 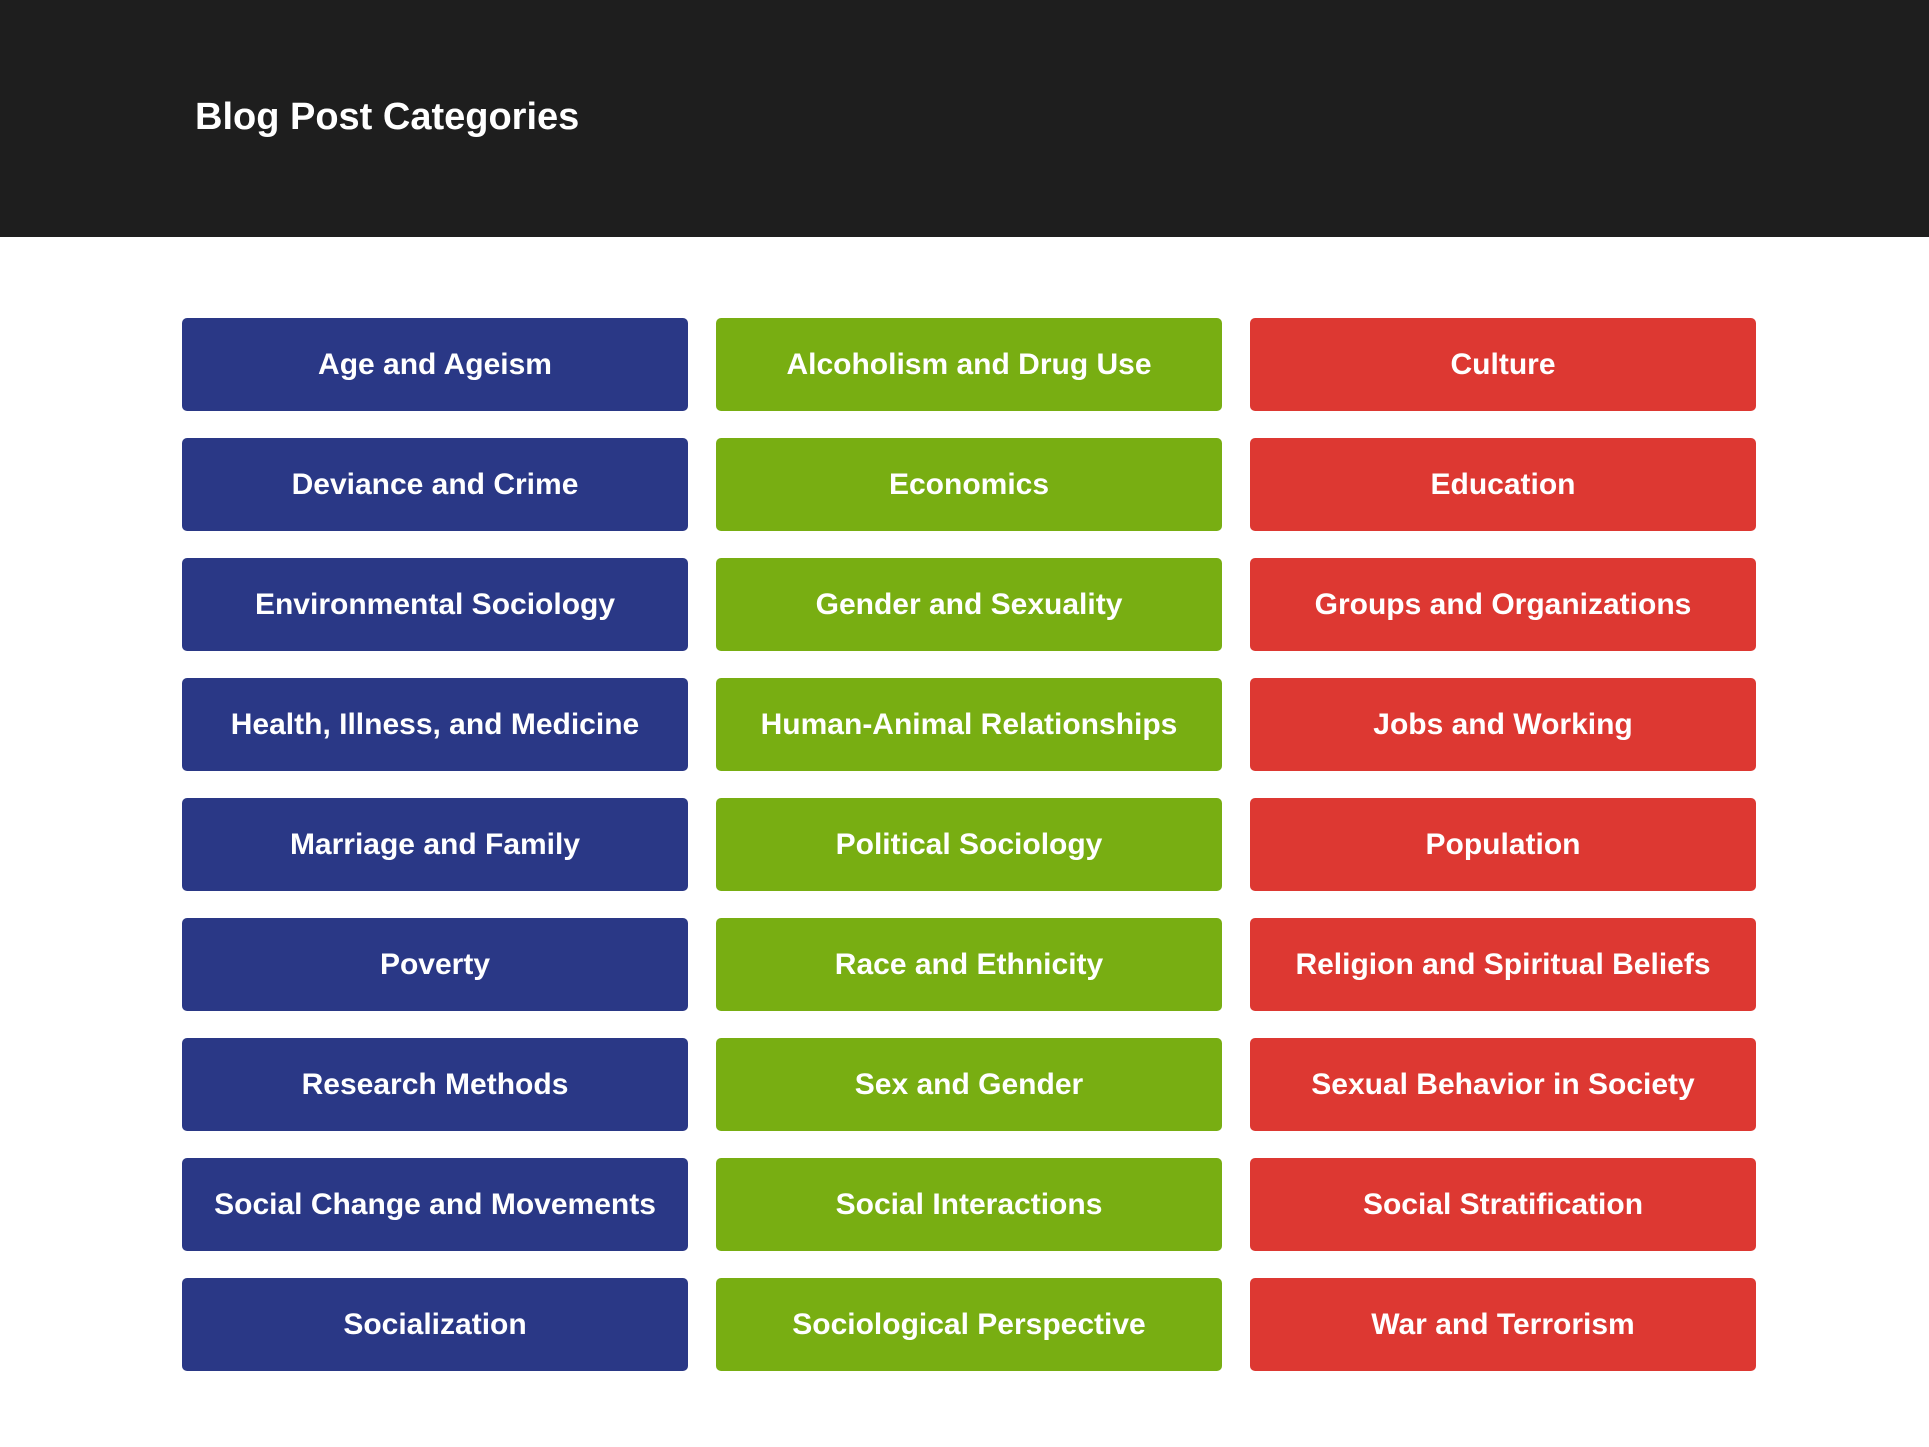 What do you see at coordinates (435, 844) in the screenshot?
I see `category-button-marriage-and-family: Marriage and Family` at bounding box center [435, 844].